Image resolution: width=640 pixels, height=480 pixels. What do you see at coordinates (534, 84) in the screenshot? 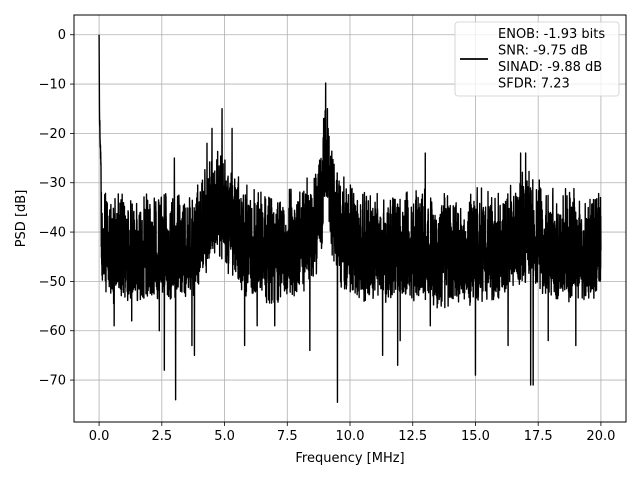
I see `legend-entry: SFDR: 7.23` at bounding box center [534, 84].